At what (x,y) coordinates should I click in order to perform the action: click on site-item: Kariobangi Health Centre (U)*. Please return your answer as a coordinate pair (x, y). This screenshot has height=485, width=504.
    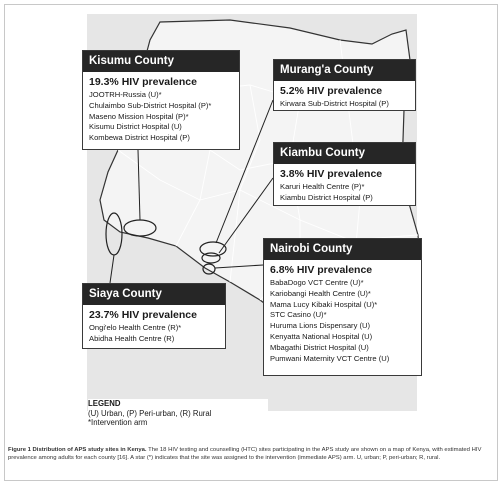
    Looking at the image, I should click on (320, 293).